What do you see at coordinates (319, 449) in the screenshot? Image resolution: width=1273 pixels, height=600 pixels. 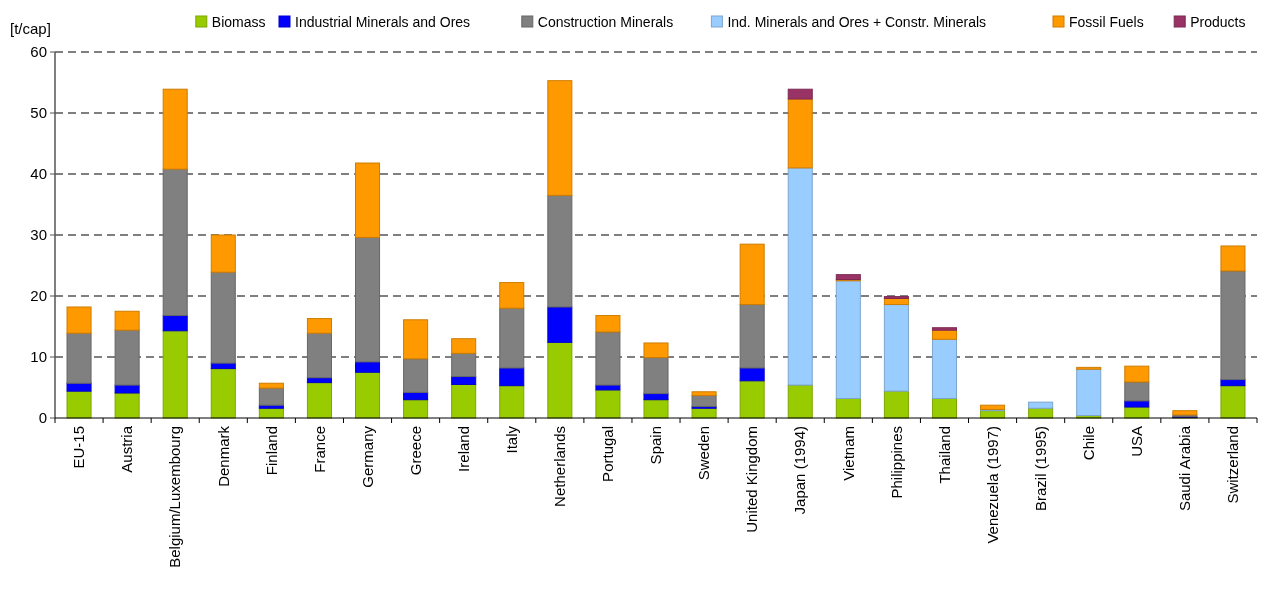 I see `x-tick-label: France` at bounding box center [319, 449].